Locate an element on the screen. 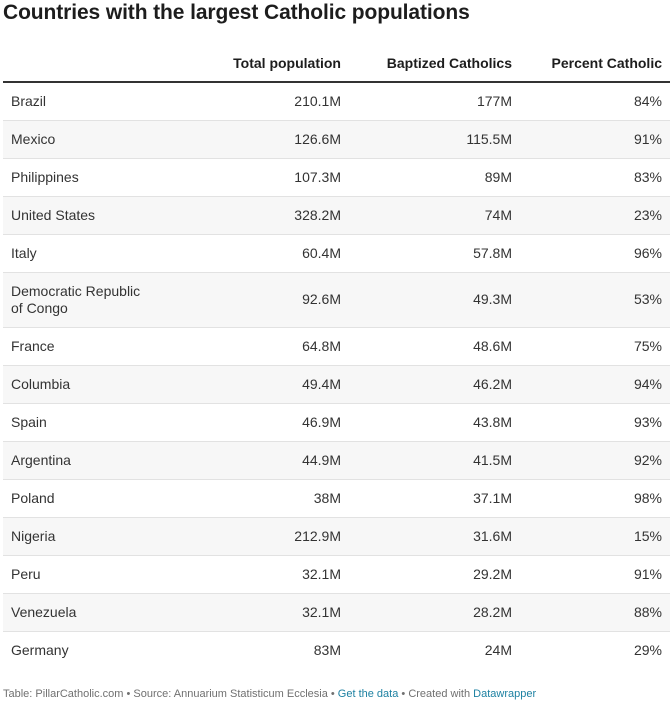  header-baptized-catholics: Baptized Catholics is located at coordinates (434, 63).